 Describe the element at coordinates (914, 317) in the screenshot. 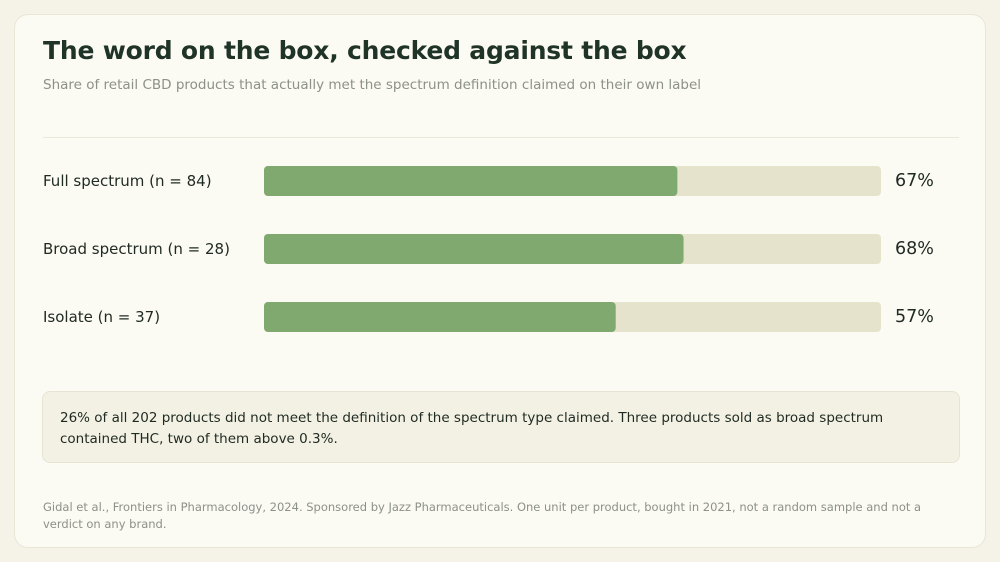

I see `value-label: 57%` at that location.